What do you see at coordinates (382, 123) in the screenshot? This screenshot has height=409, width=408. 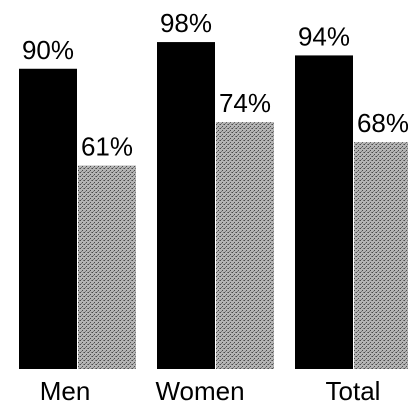 I see `data-label-total-series-2: 68%` at bounding box center [382, 123].